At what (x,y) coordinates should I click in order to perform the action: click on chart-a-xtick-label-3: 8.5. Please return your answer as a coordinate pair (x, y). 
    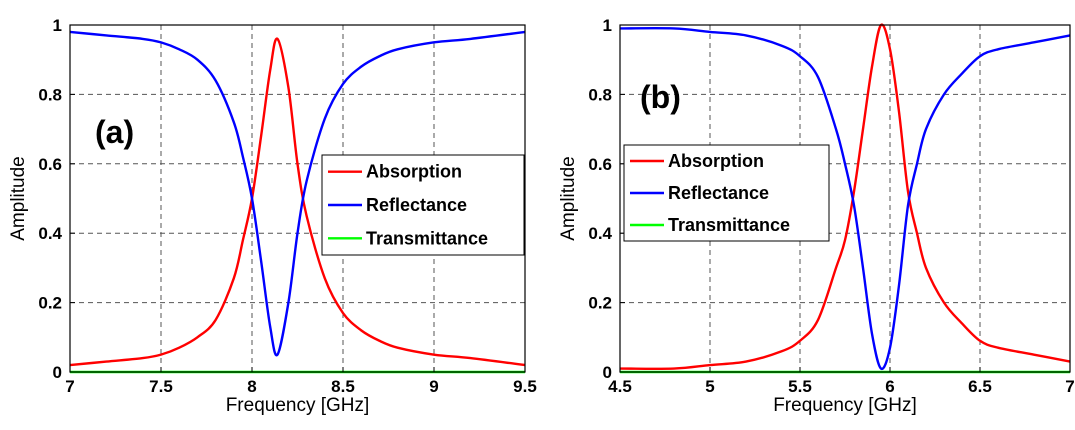
    Looking at the image, I should click on (343, 386).